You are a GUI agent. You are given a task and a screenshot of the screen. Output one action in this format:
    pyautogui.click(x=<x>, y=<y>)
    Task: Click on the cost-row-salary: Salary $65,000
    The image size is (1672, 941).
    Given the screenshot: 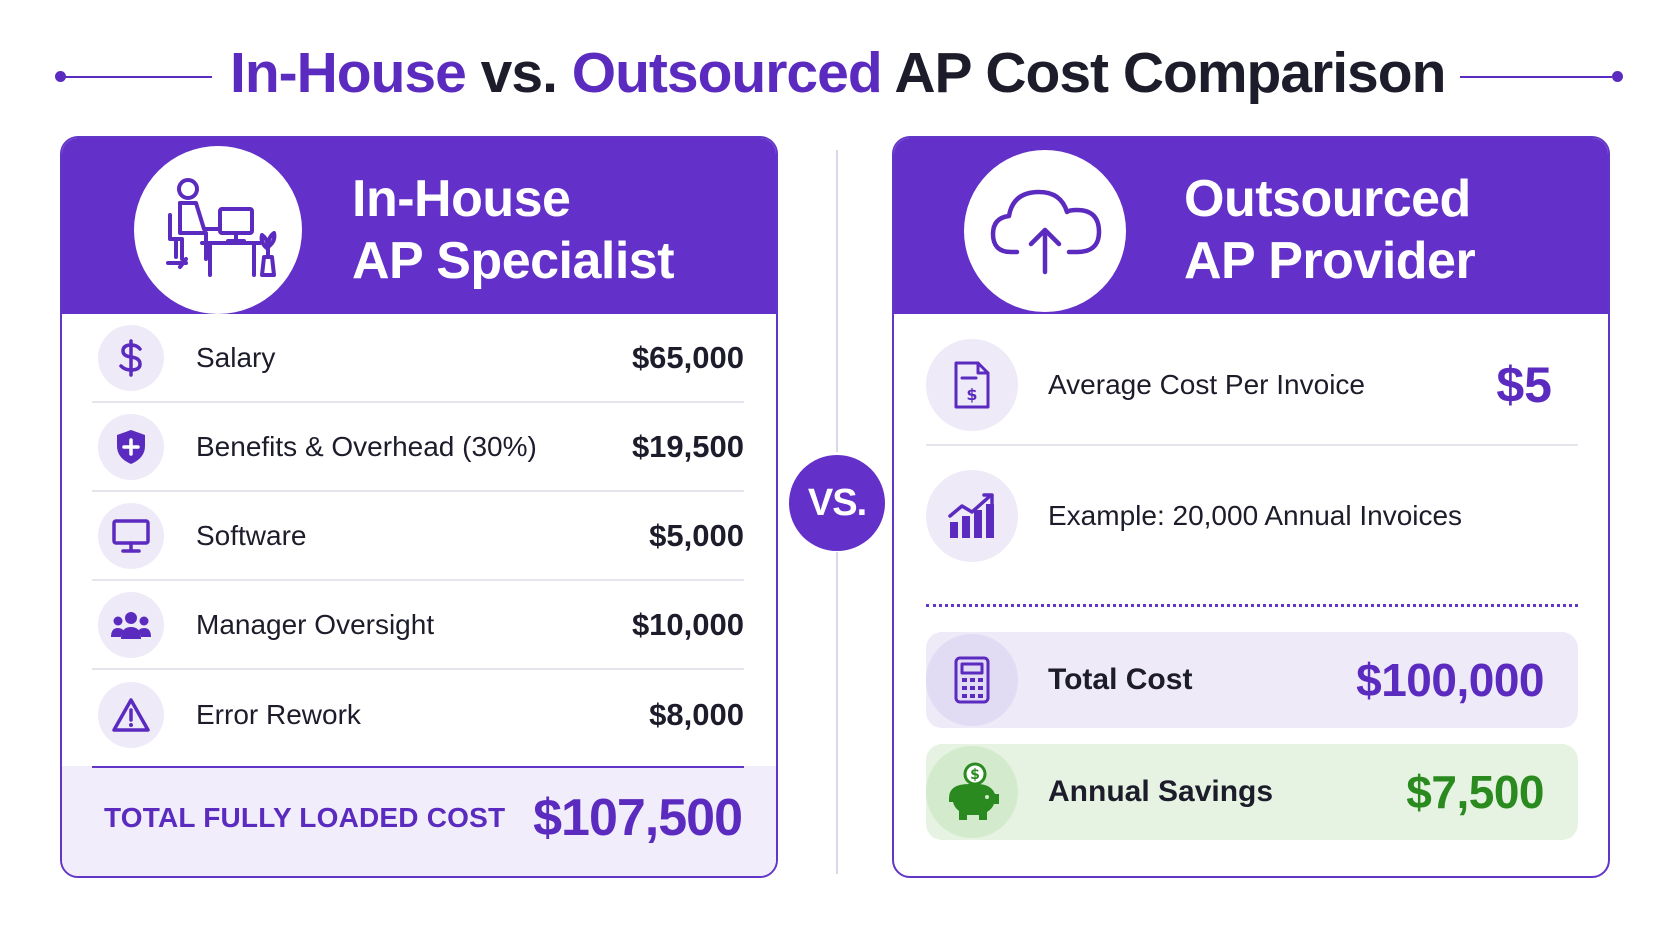 What is the action you would take?
    pyautogui.click(x=418, y=358)
    